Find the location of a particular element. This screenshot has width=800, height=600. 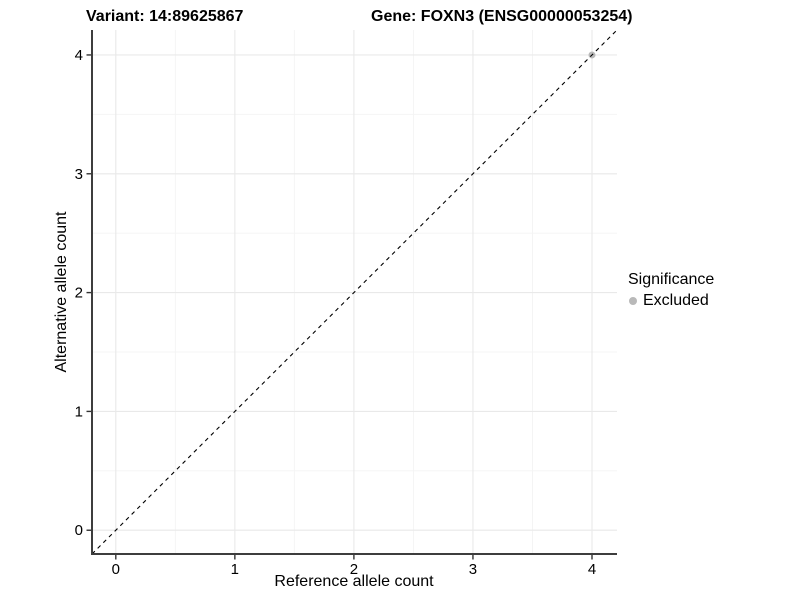

legend-title: Significance is located at coordinates (671, 279).